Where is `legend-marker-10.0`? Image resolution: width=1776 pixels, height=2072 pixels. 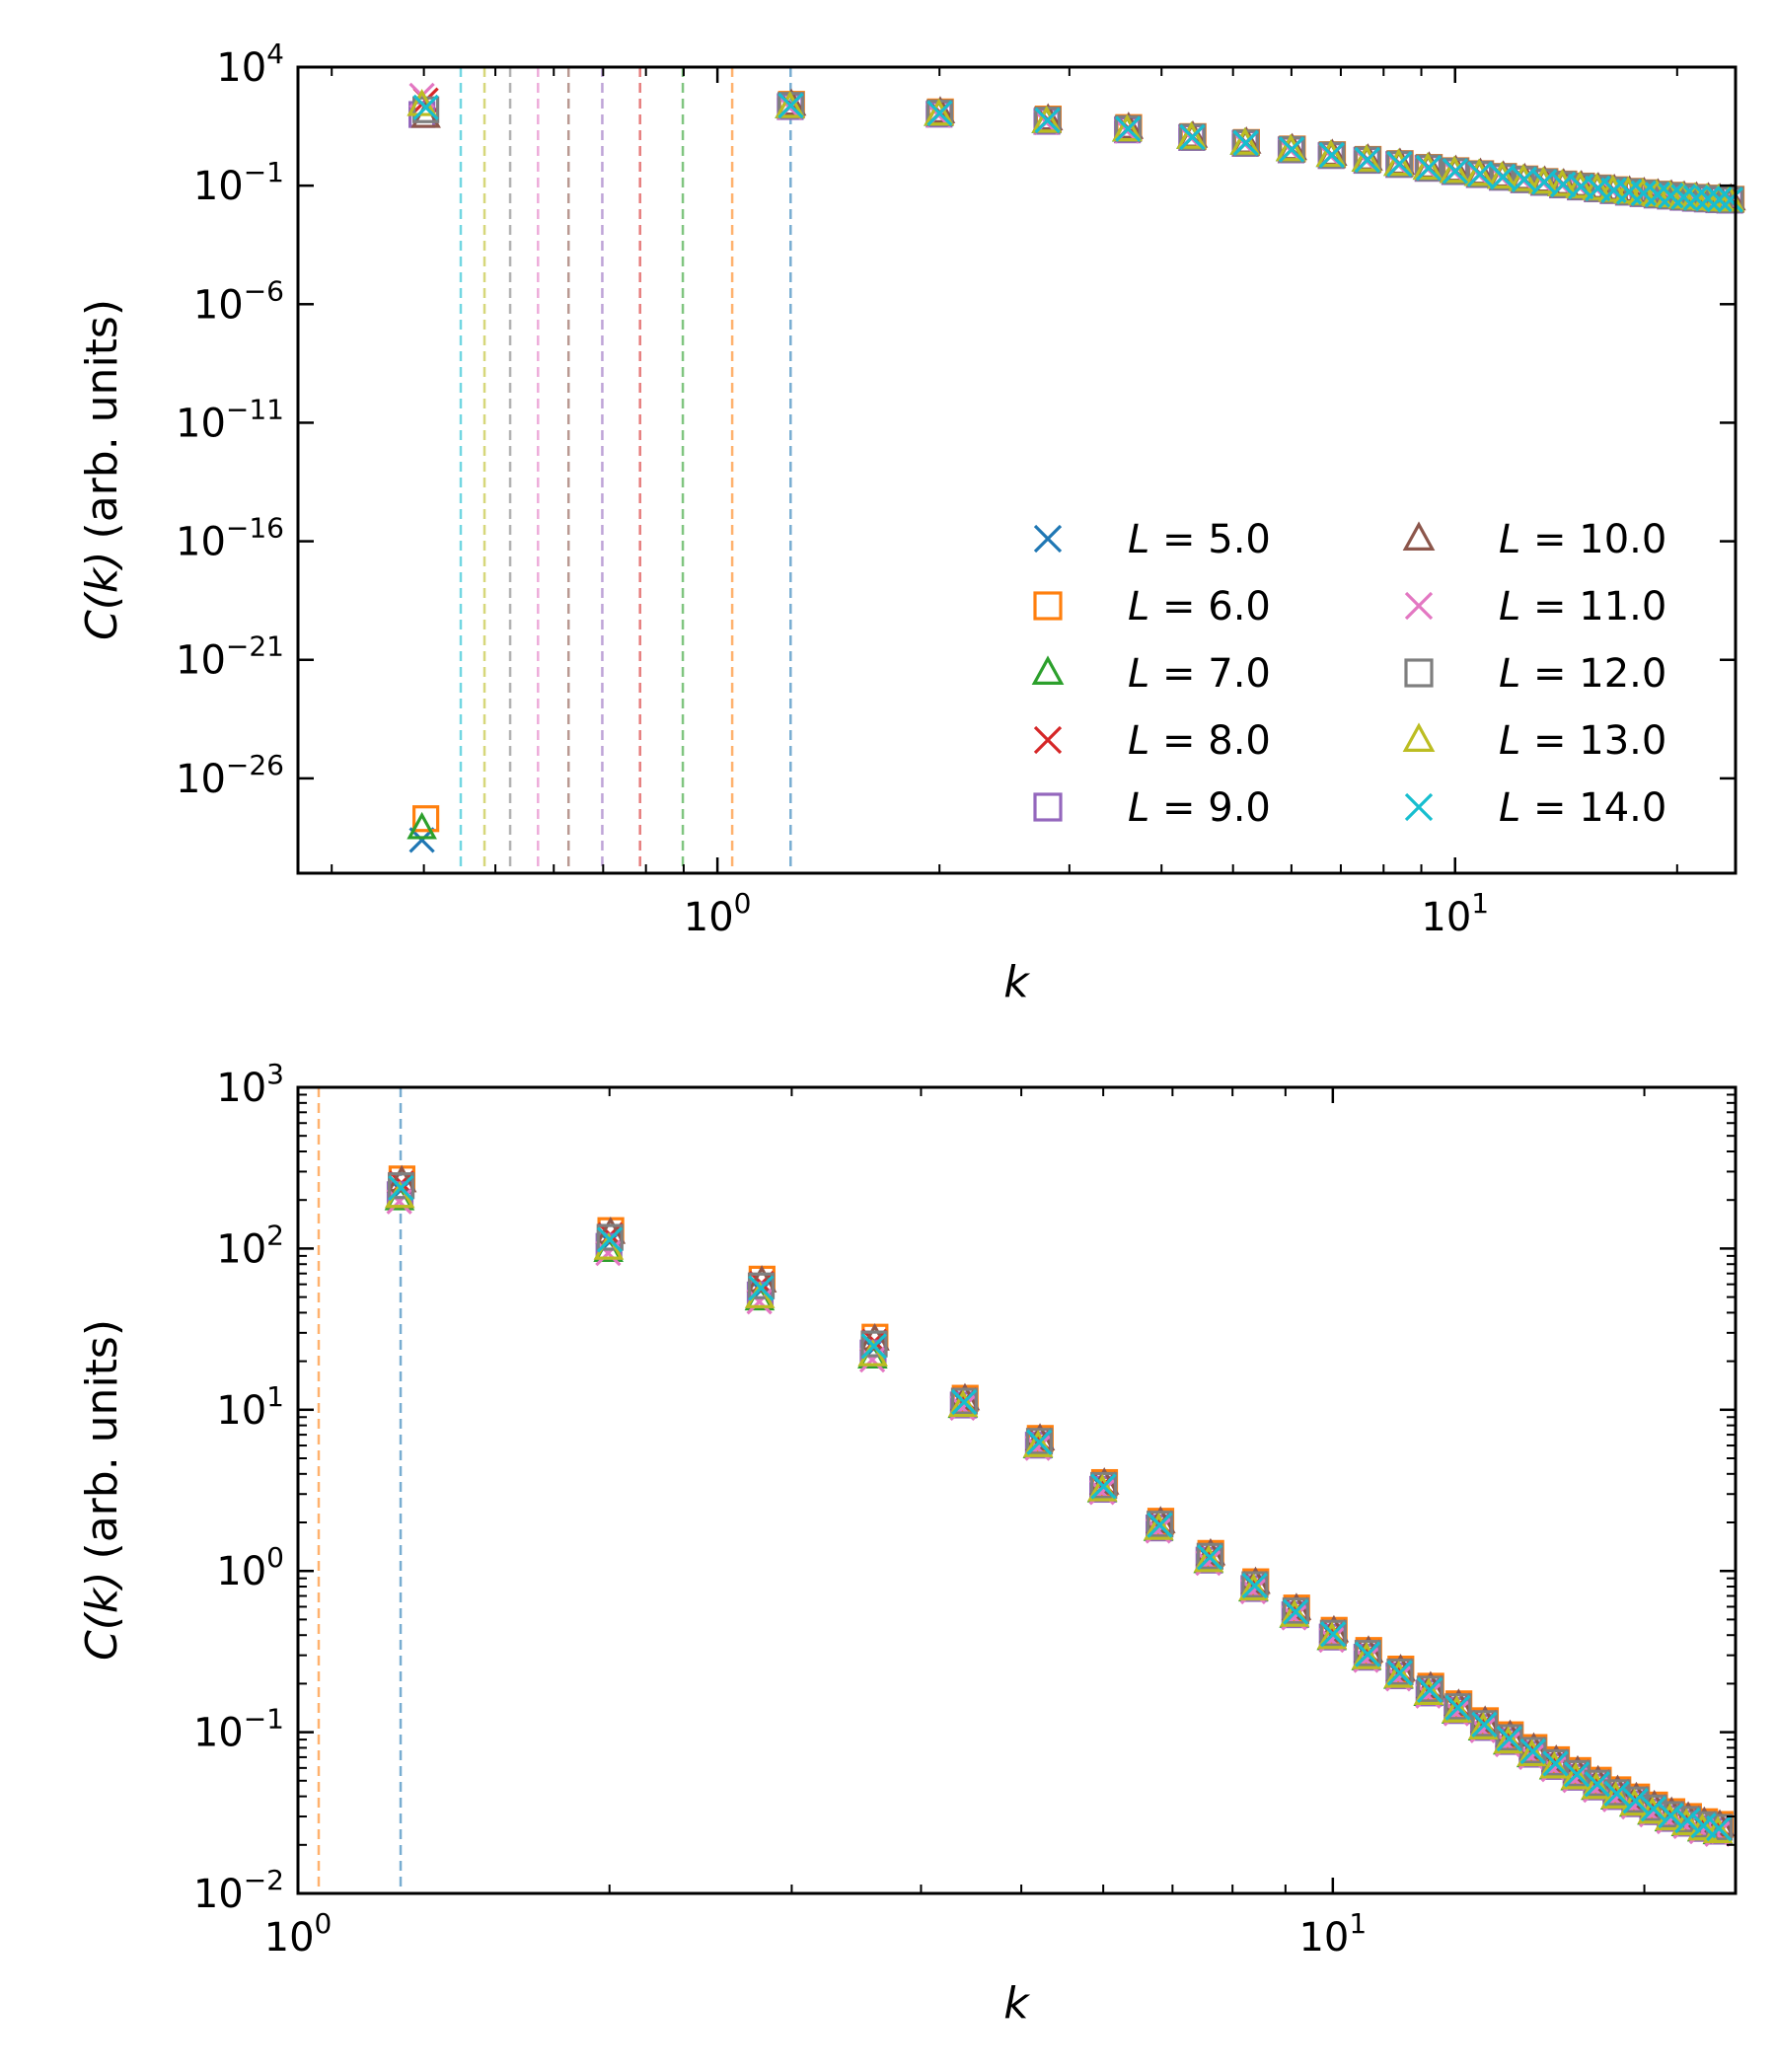
legend-marker-10.0 is located at coordinates (1419, 536).